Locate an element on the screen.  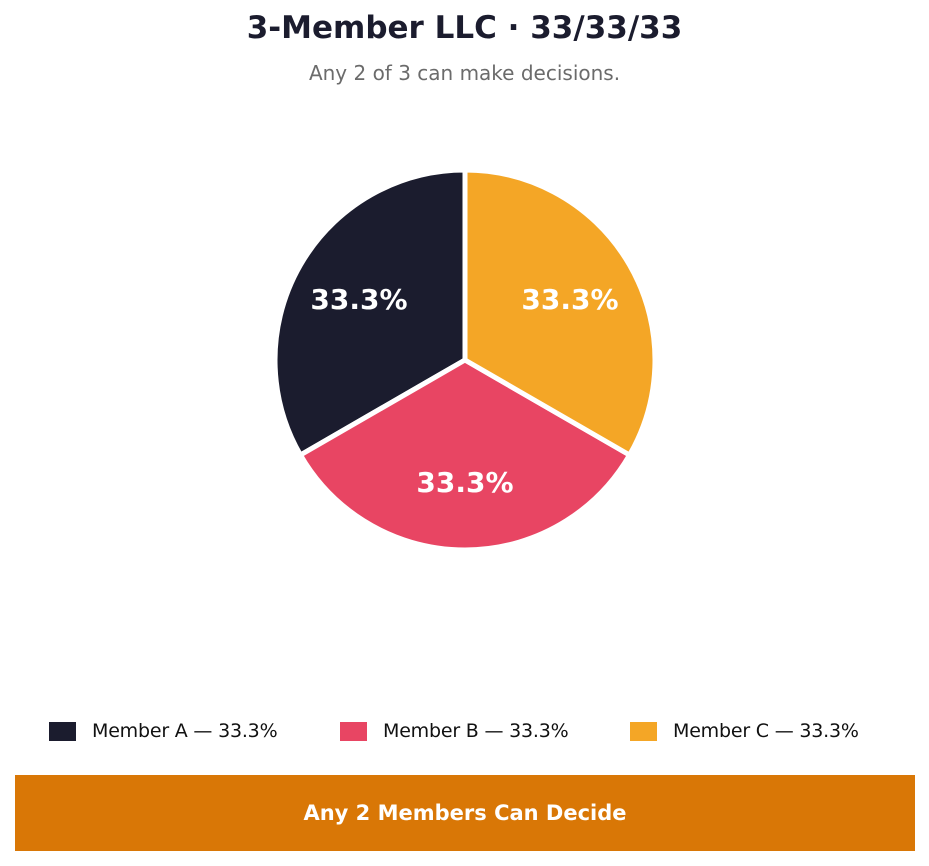
pie-slice-member-b is located at coordinates (465, 455).